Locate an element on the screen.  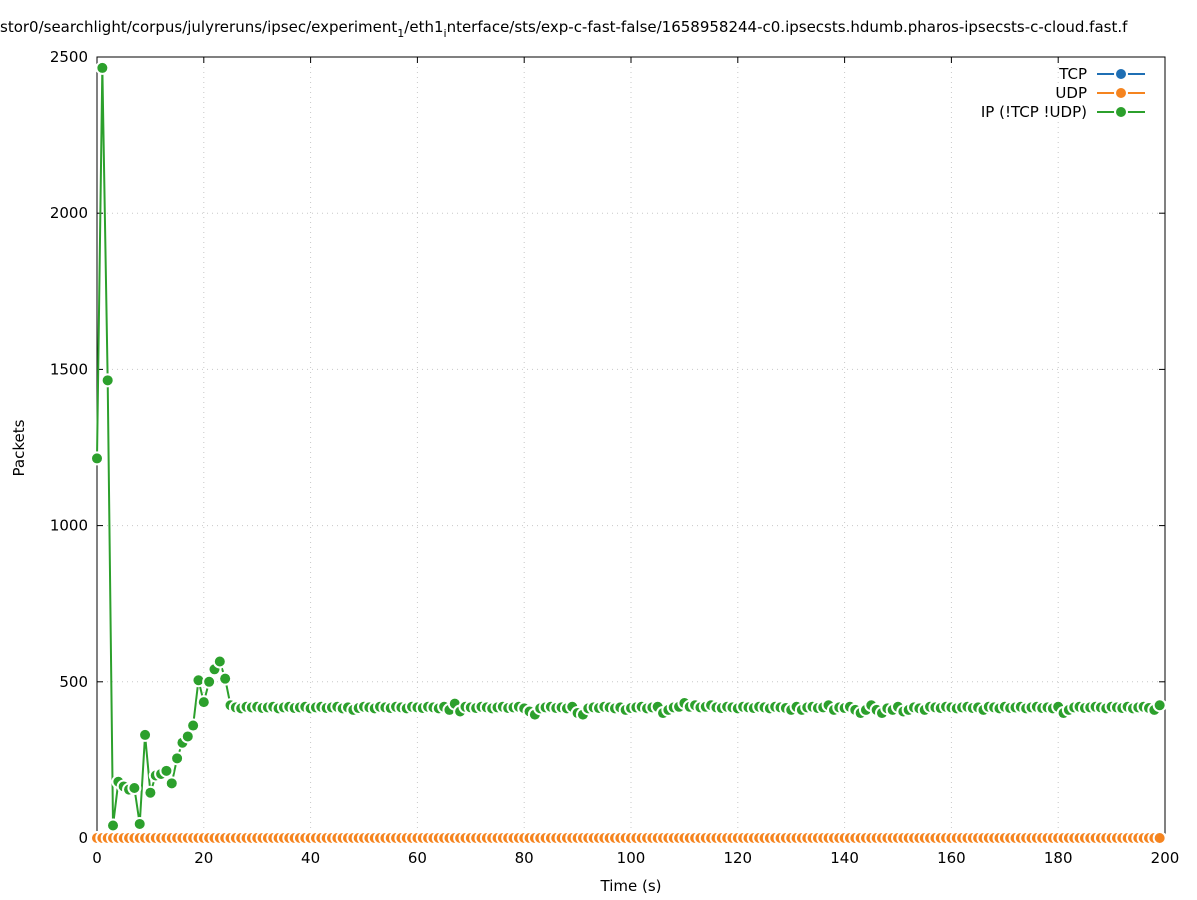
y-tick-label: 500 is located at coordinates (73, 682).